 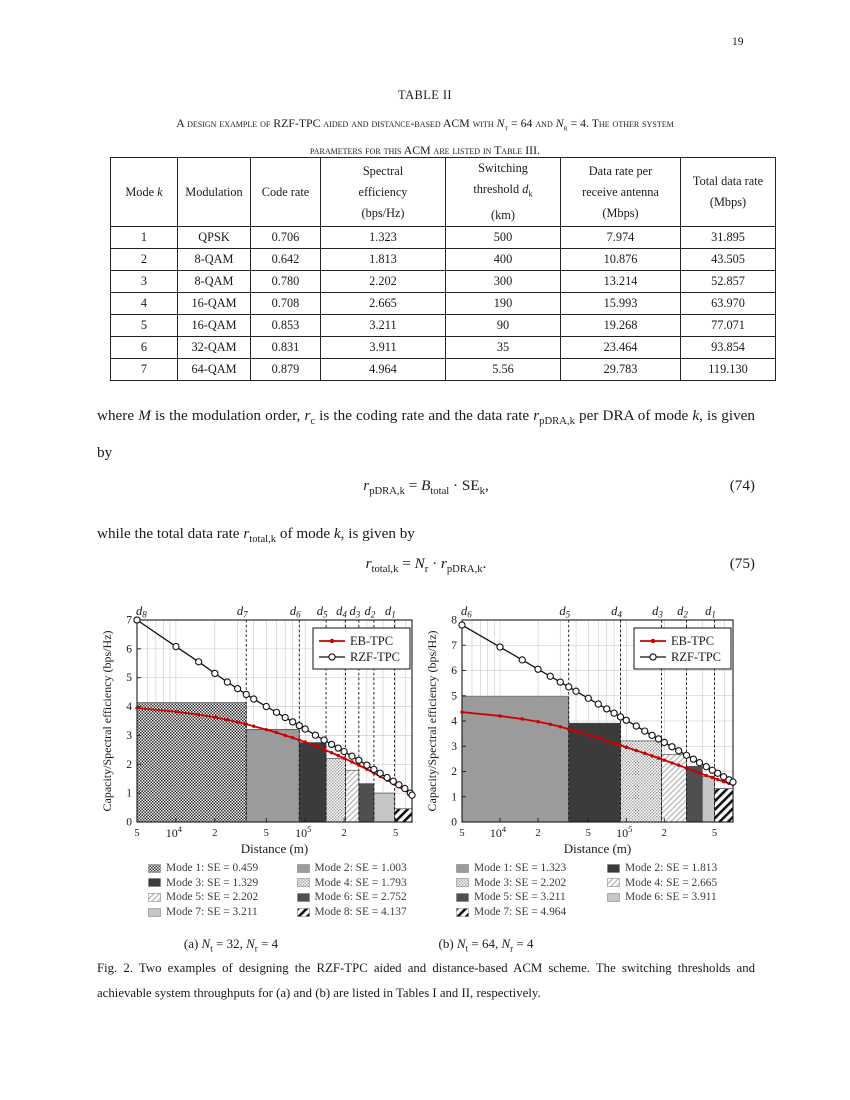 I want to click on threshold-label: d6, so click(x=295, y=612).